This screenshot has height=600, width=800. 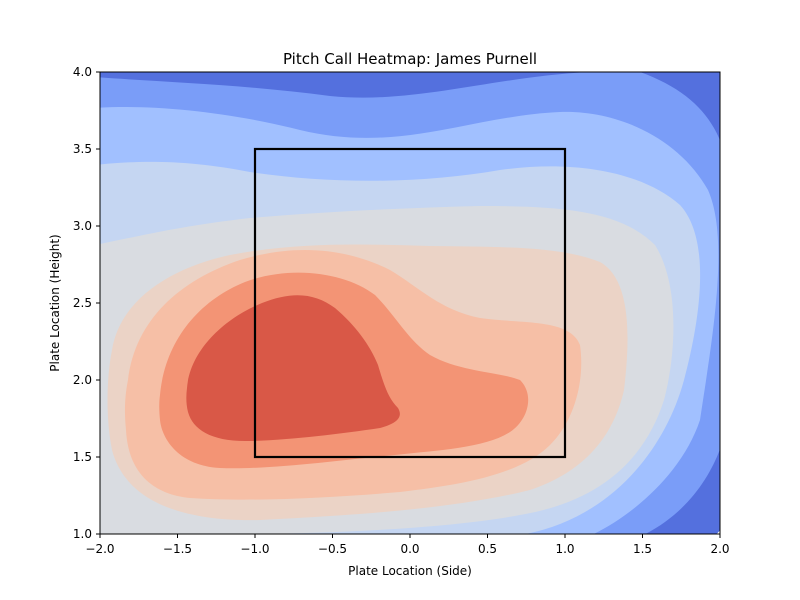 I want to click on y-axis-label: Plate Location (Height), so click(x=55, y=302).